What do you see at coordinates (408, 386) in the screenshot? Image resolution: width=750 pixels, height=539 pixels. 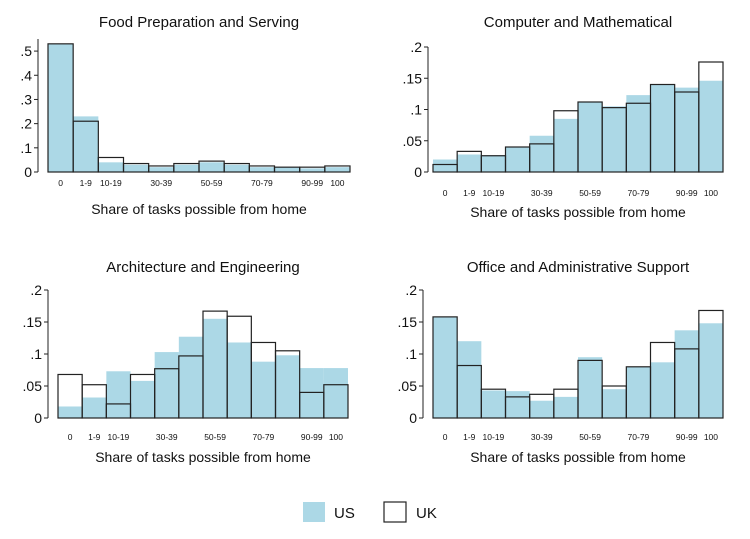 I see `y-tick-label: .05` at bounding box center [408, 386].